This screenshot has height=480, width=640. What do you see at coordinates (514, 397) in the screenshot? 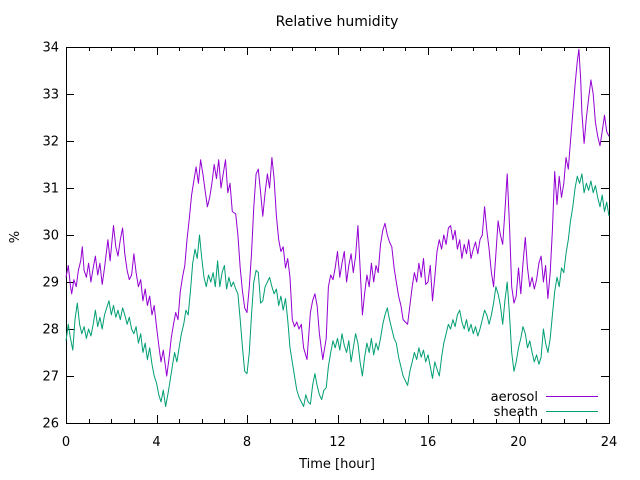
I see `legend-label-aerosol: aerosol` at bounding box center [514, 397].